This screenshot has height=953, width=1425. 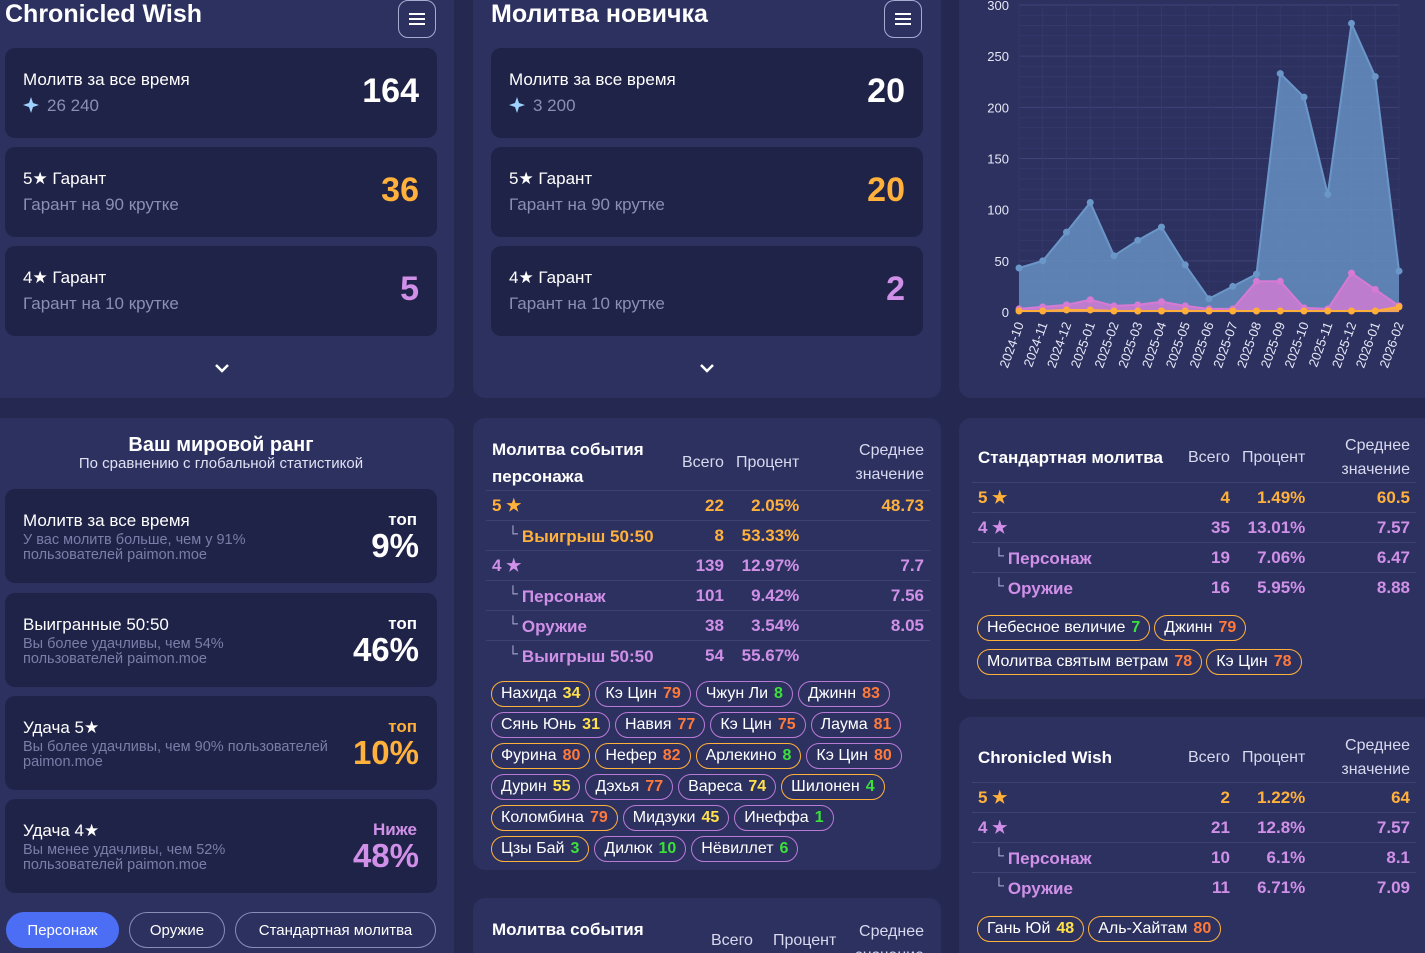 What do you see at coordinates (867, 535) in the screenshot?
I see `row-avg` at bounding box center [867, 535].